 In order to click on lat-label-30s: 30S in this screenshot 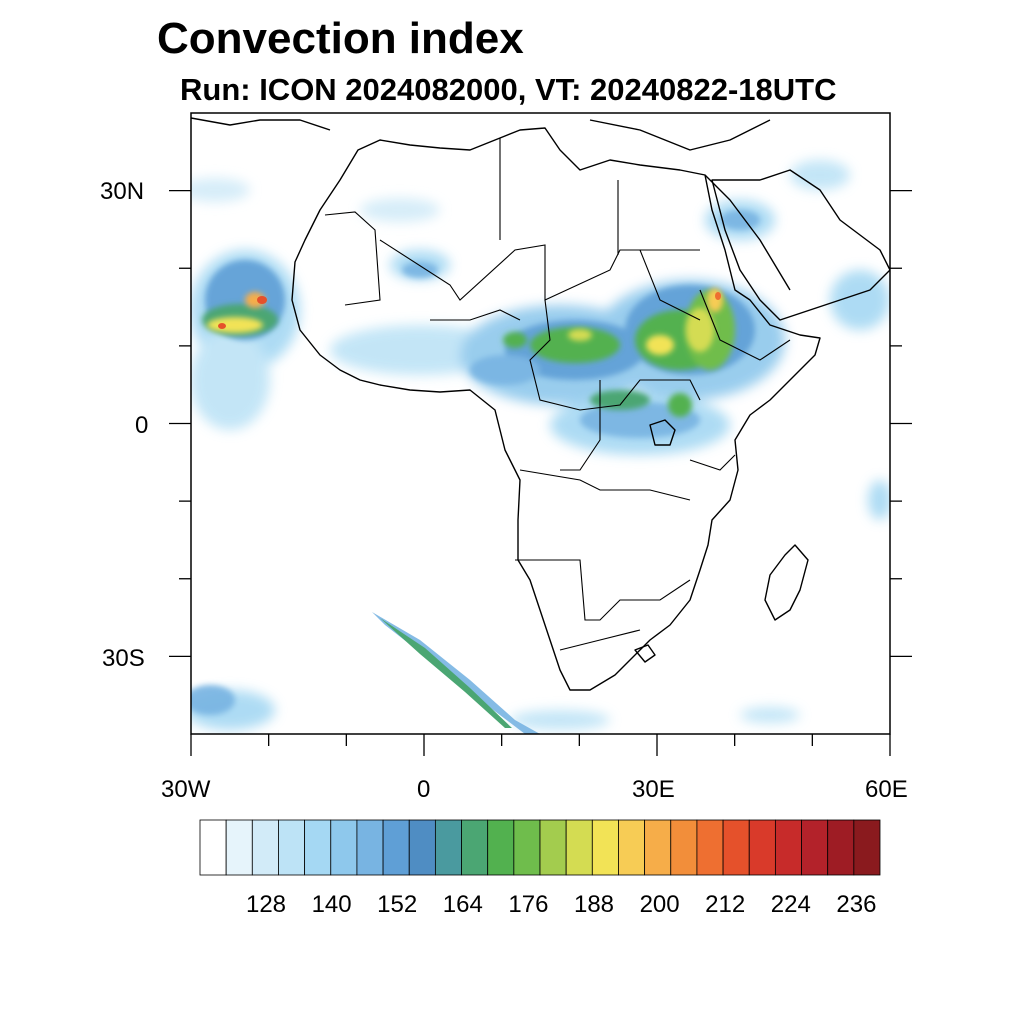, I will do `click(123, 658)`.